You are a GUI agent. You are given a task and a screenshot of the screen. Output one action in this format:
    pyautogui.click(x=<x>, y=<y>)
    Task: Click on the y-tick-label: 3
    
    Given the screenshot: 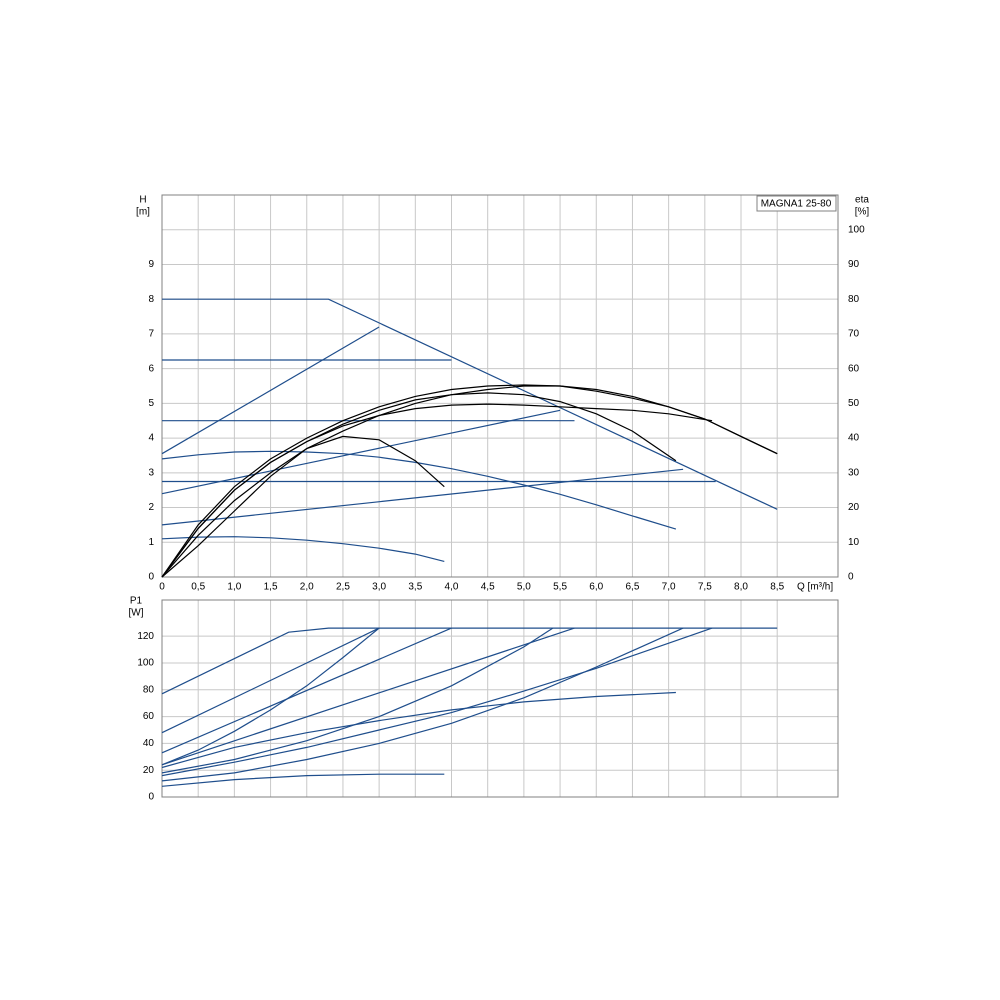 What is the action you would take?
    pyautogui.click(x=151, y=472)
    